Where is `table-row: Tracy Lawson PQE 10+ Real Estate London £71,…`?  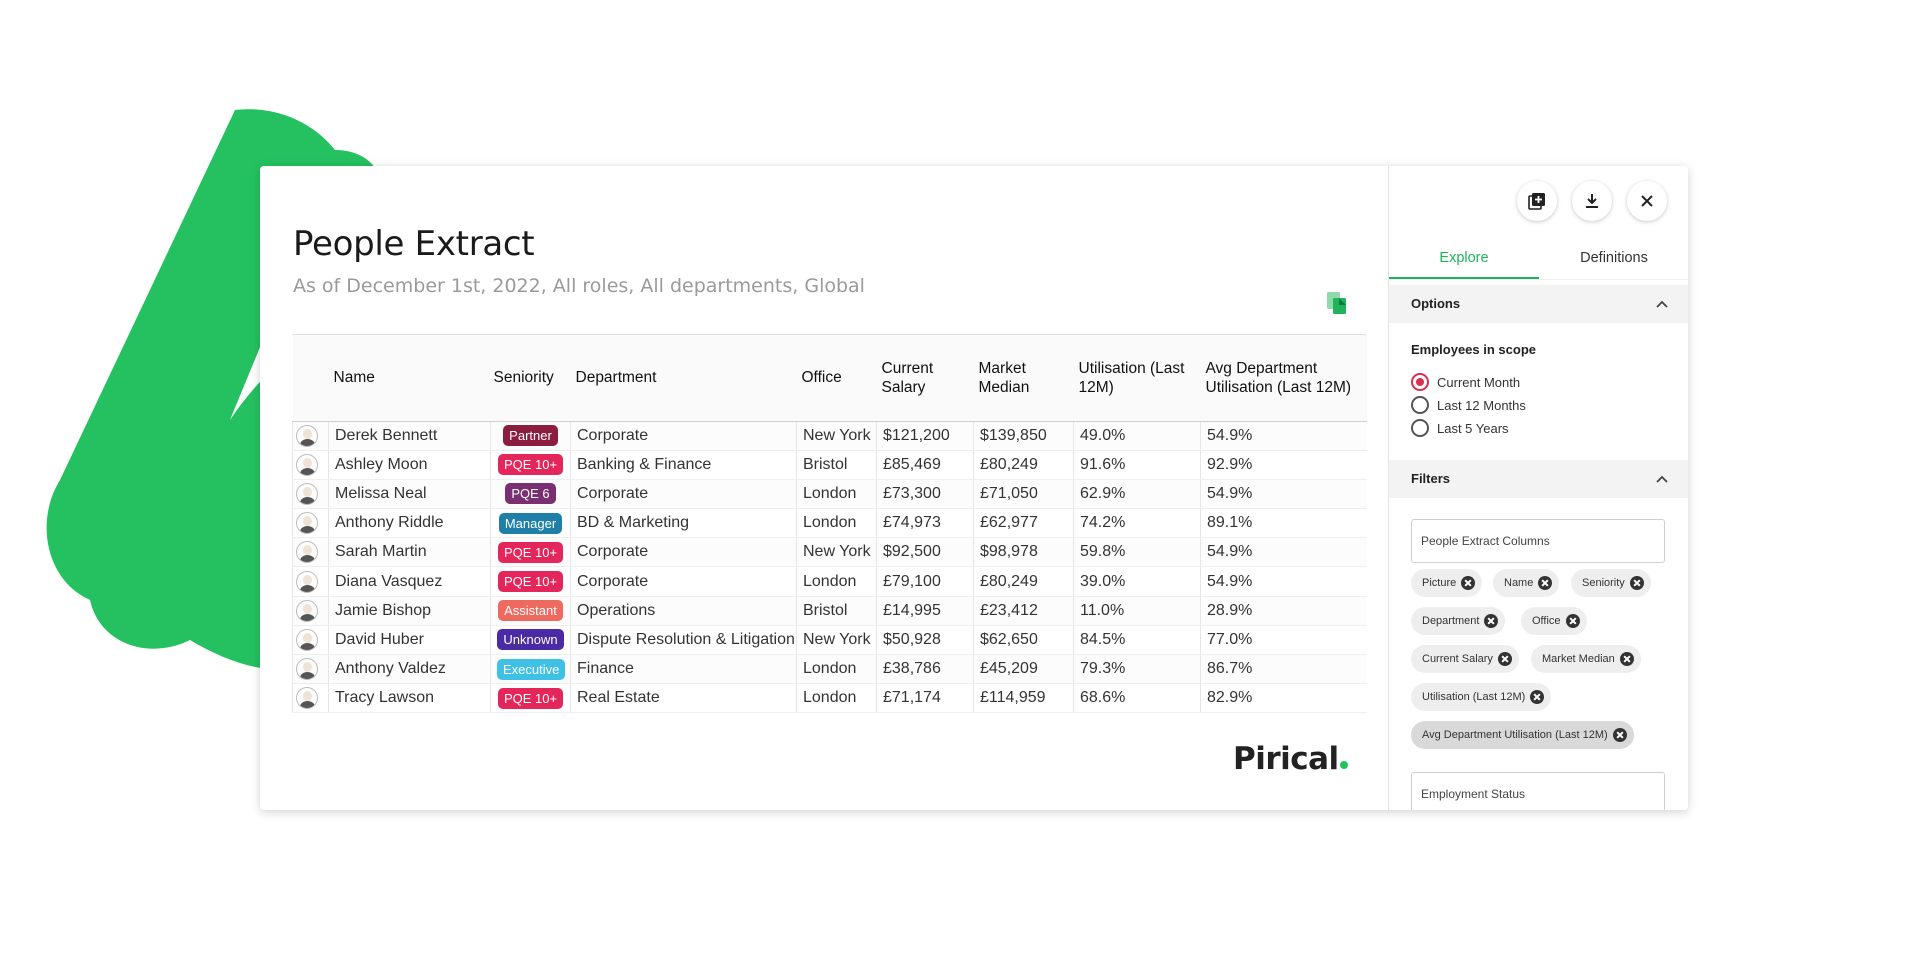
table-row: Tracy Lawson PQE 10+ Real Estate London £71,… is located at coordinates (829, 698).